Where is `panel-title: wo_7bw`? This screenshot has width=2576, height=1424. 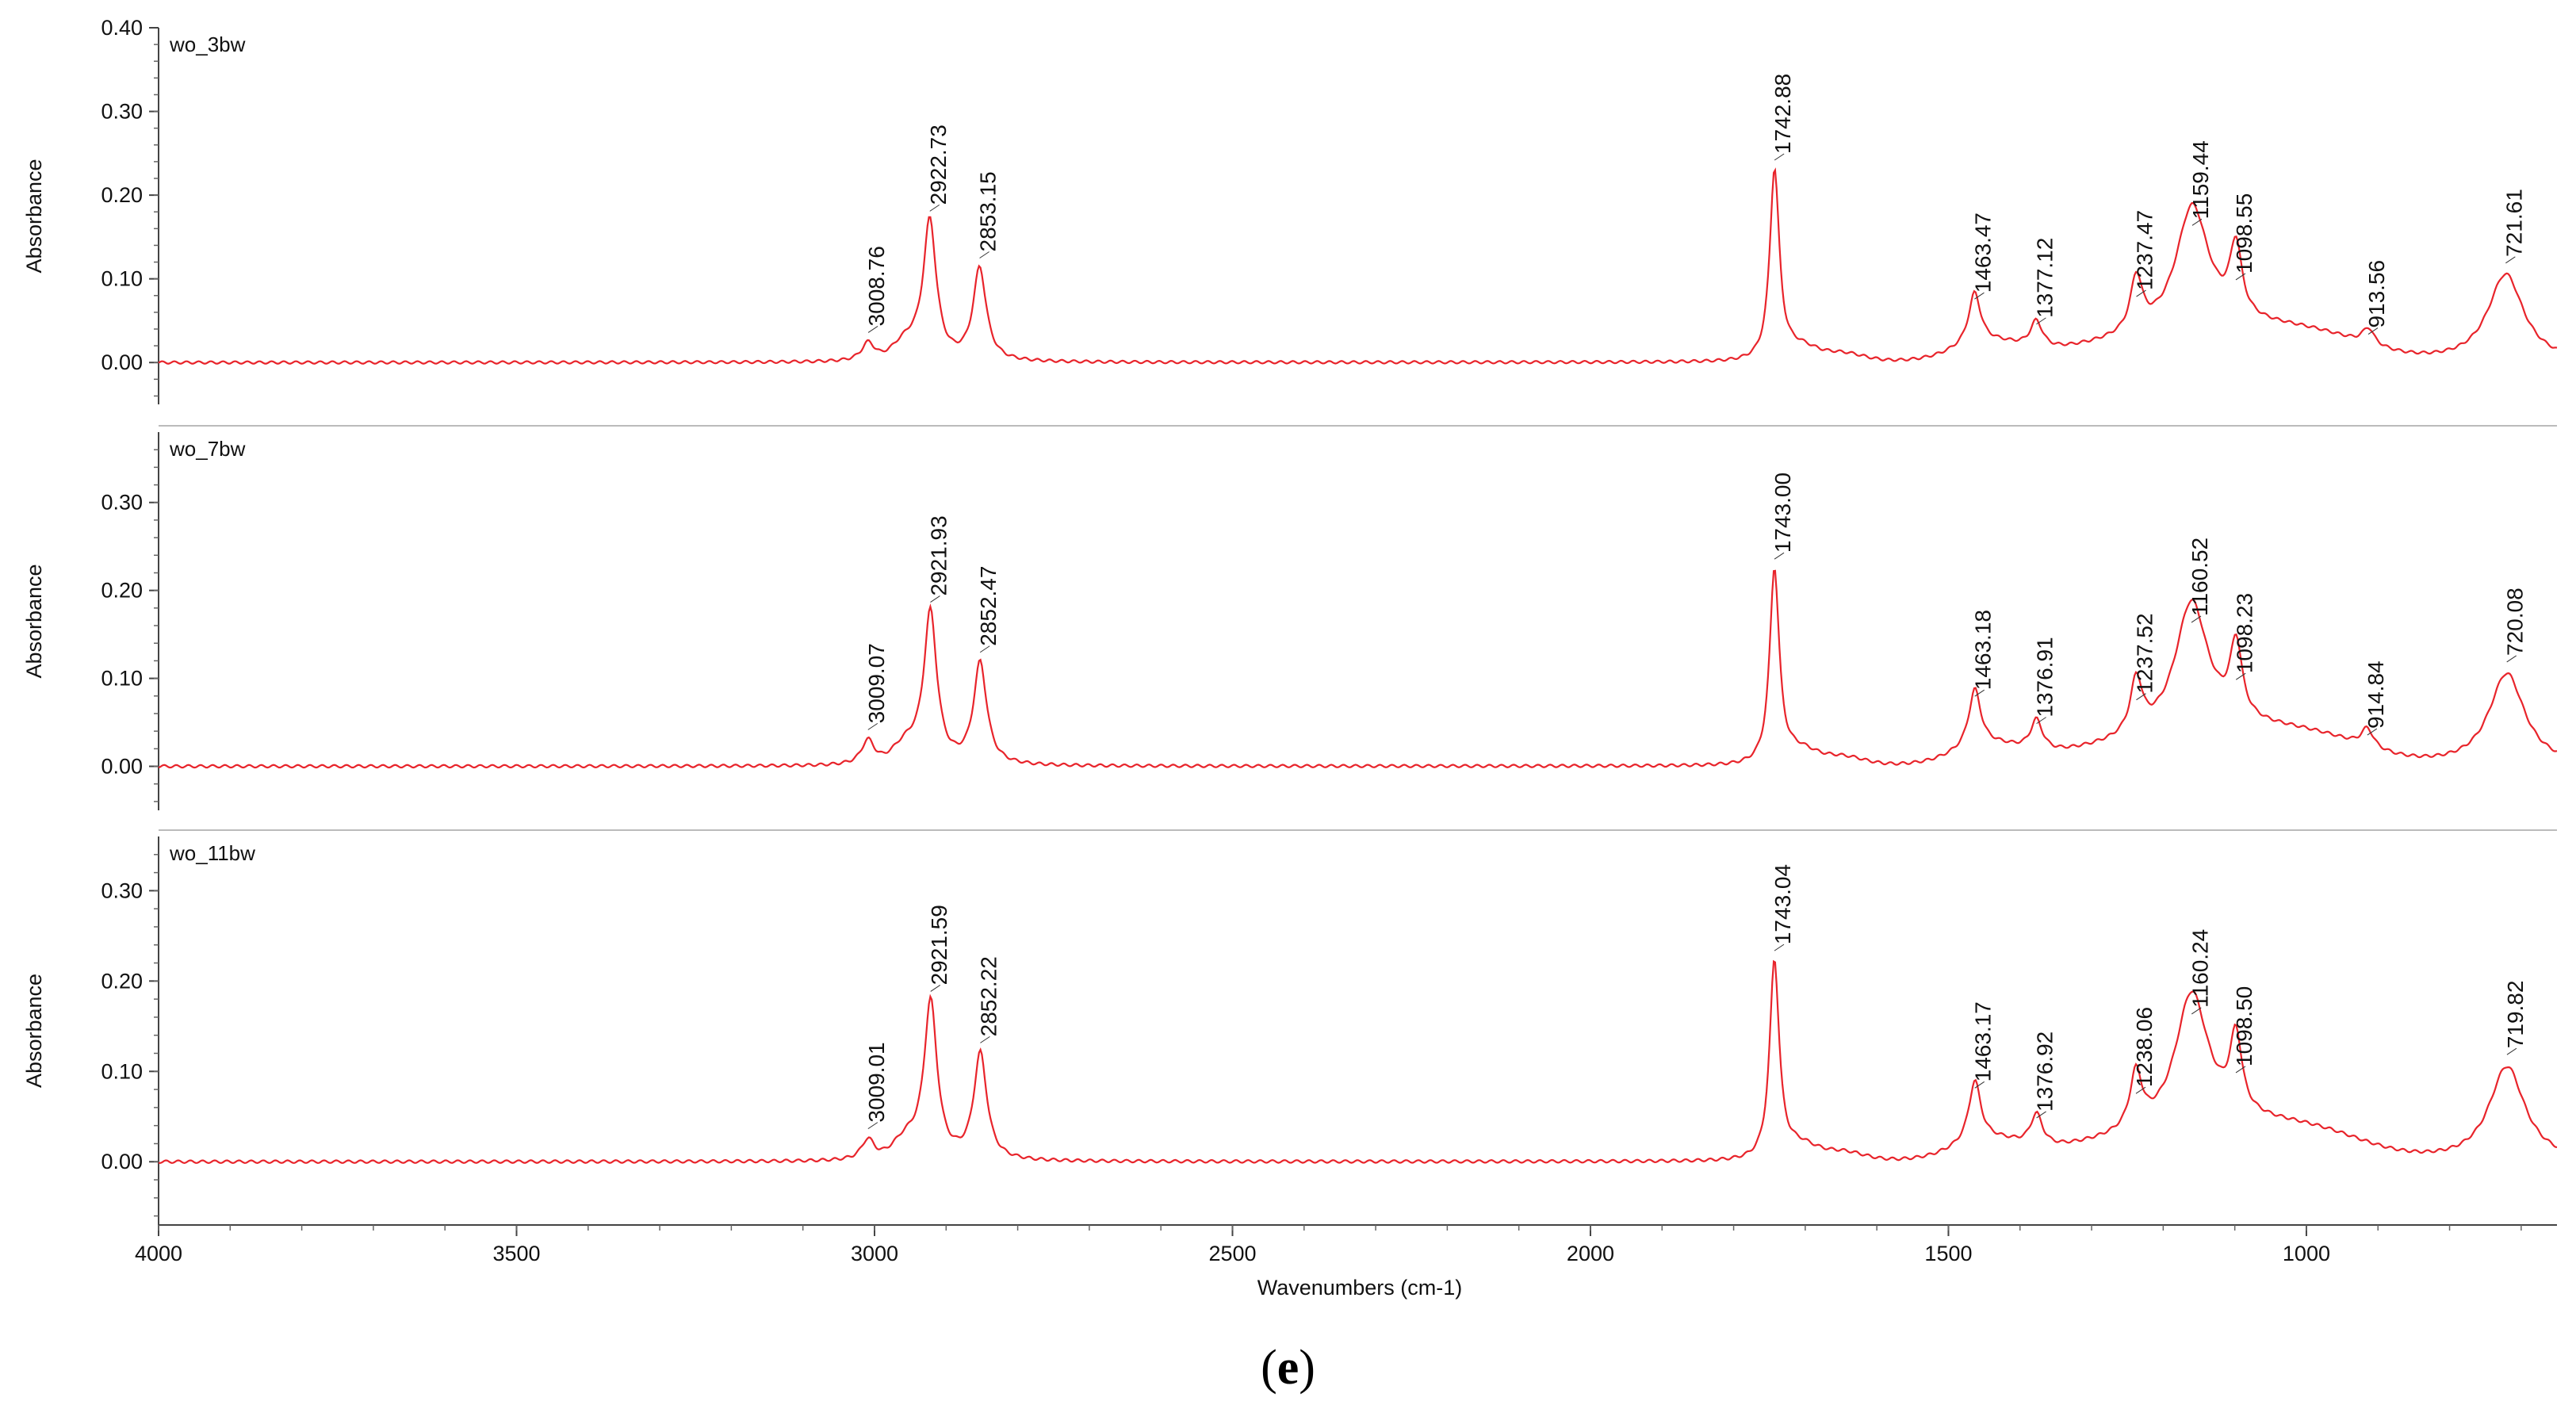 panel-title: wo_7bw is located at coordinates (207, 449).